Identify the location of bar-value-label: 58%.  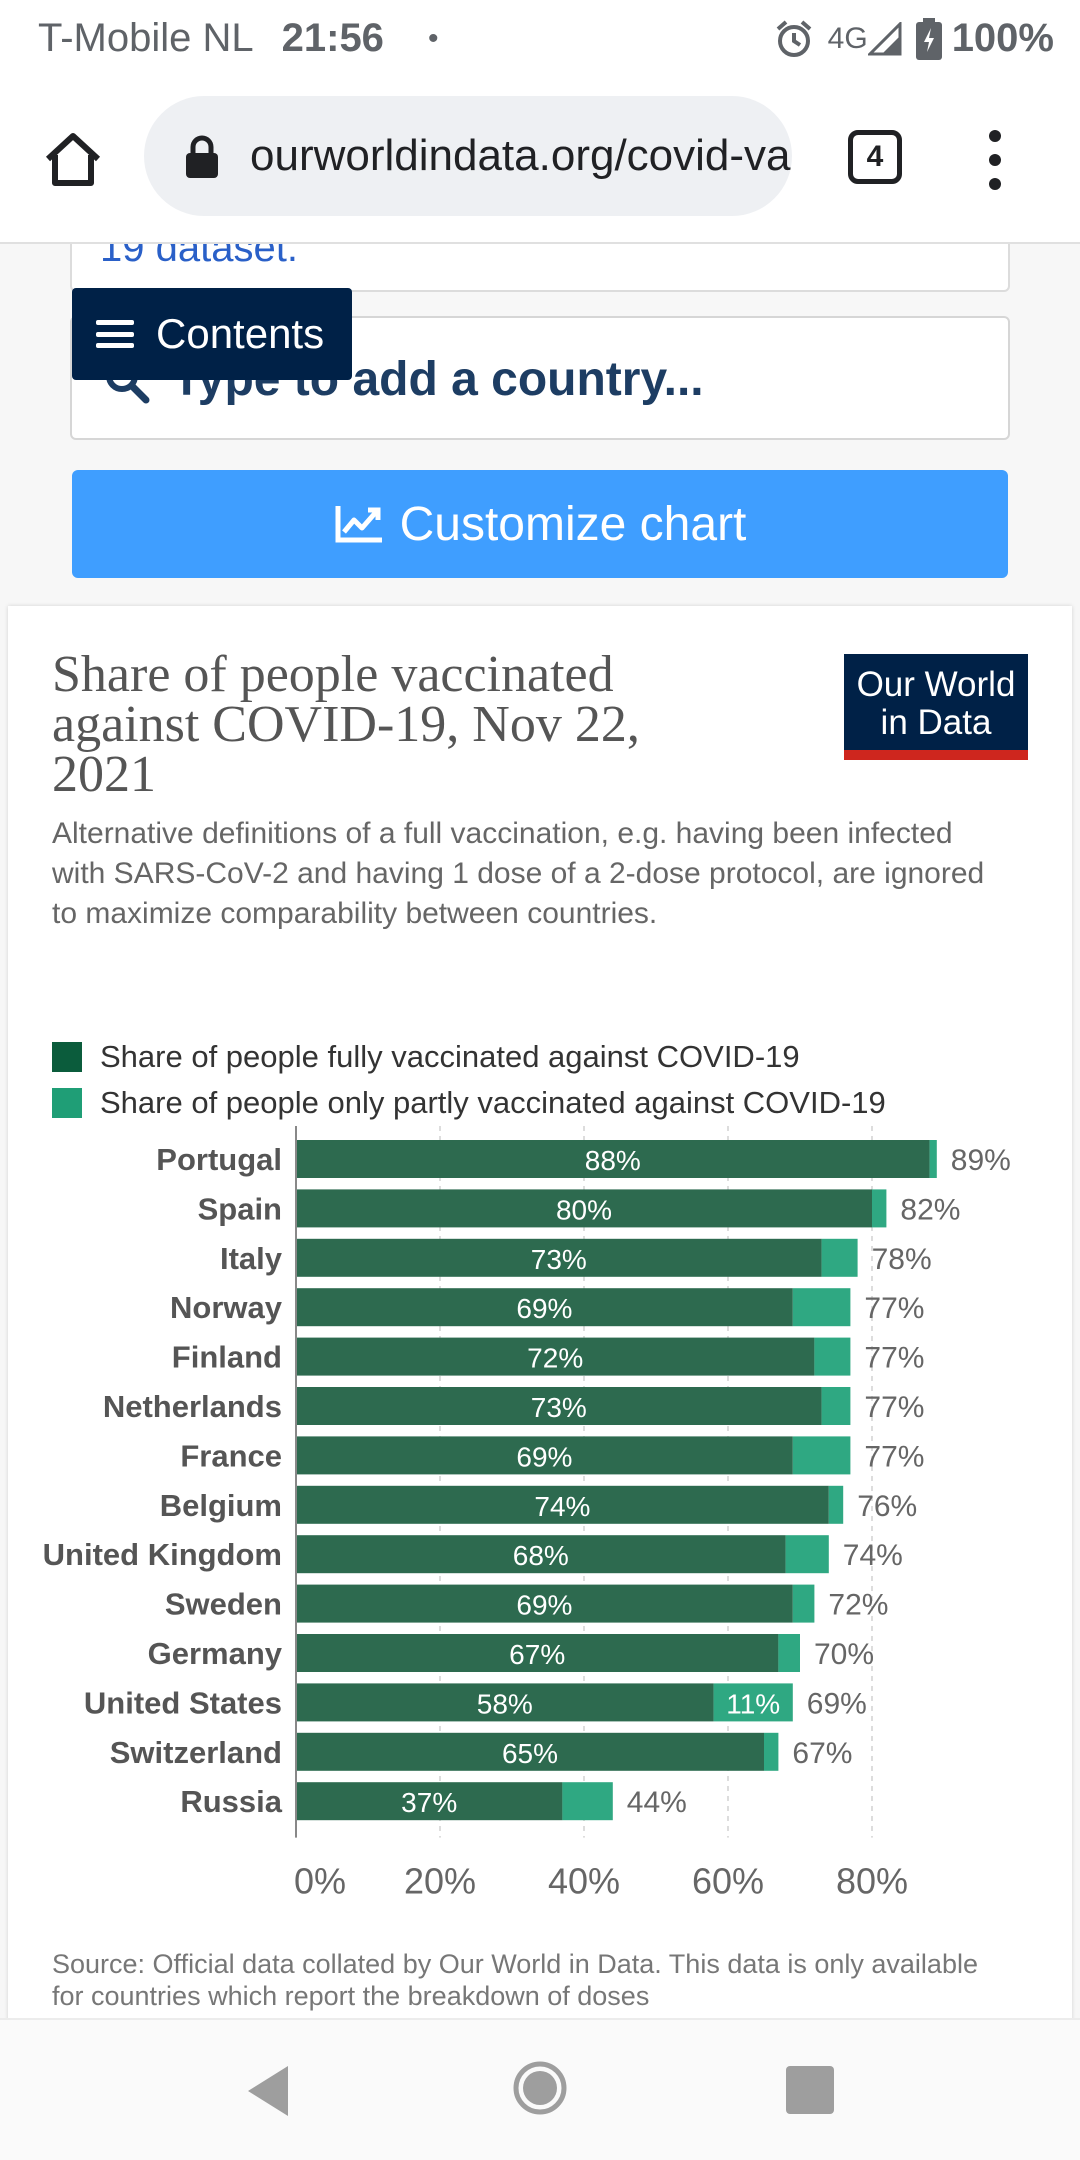
(505, 1703).